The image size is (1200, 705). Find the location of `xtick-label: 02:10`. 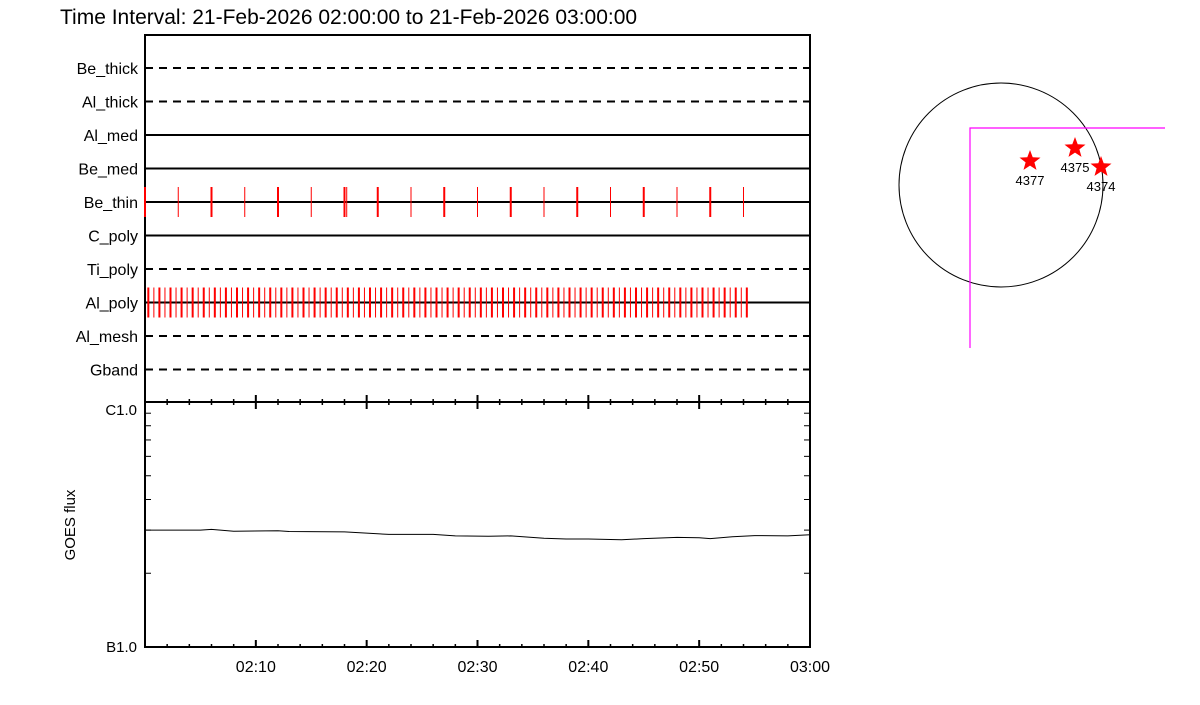

xtick-label: 02:10 is located at coordinates (256, 667).